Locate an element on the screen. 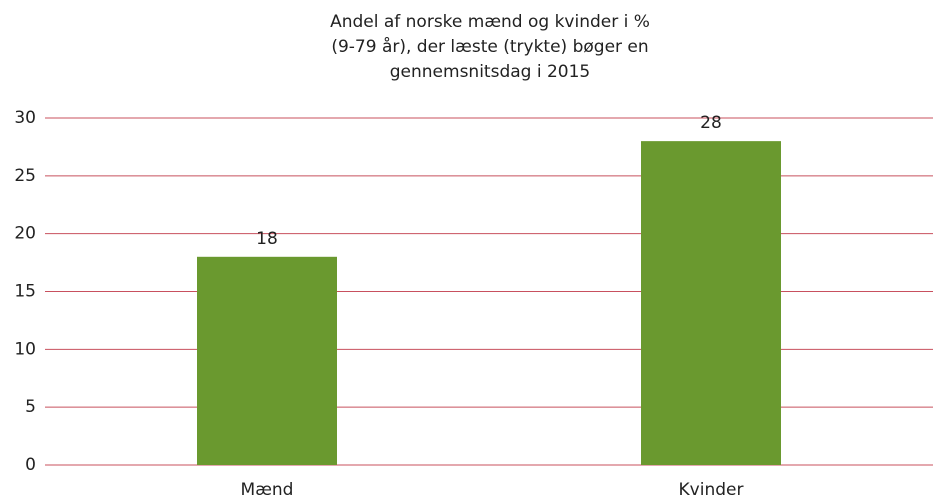 This screenshot has width=933, height=501. y-tick-label: 0 is located at coordinates (30, 465).